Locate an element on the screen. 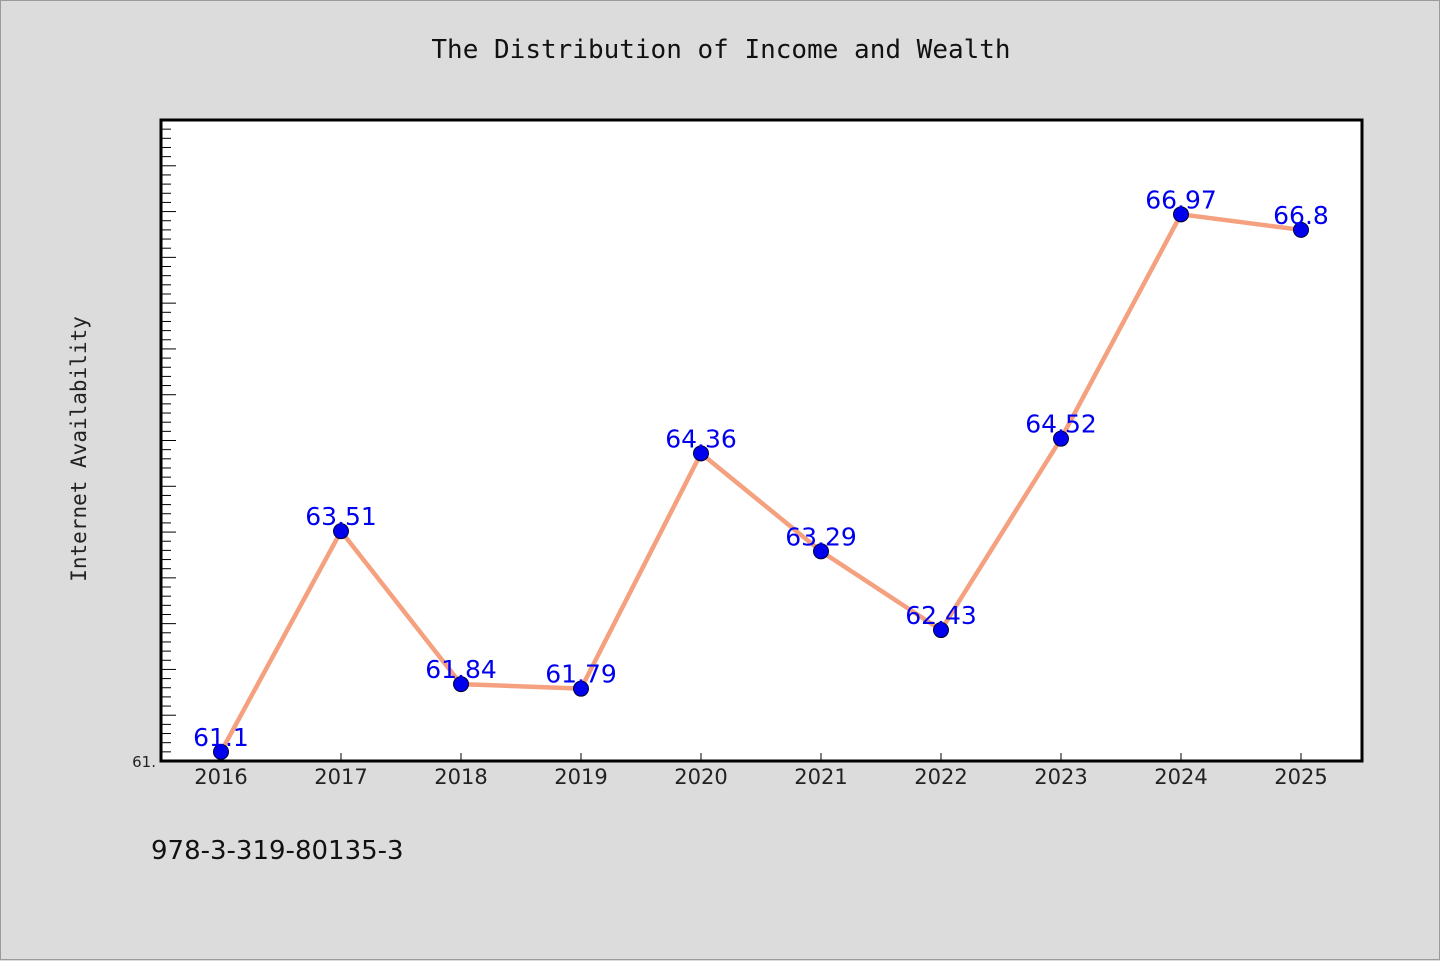 The image size is (1440, 961). data-label: 61.1 is located at coordinates (221, 737).